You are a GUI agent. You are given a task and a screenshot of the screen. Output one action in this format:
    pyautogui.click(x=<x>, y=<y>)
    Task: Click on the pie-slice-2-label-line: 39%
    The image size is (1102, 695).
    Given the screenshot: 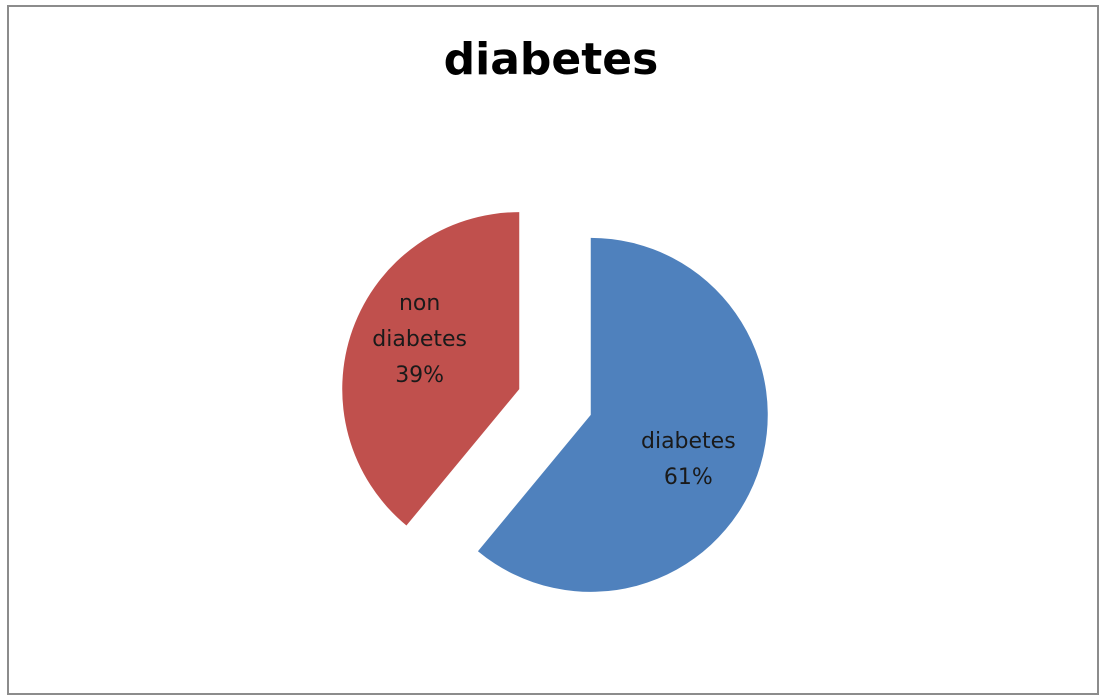 What is the action you would take?
    pyautogui.click(x=419, y=375)
    